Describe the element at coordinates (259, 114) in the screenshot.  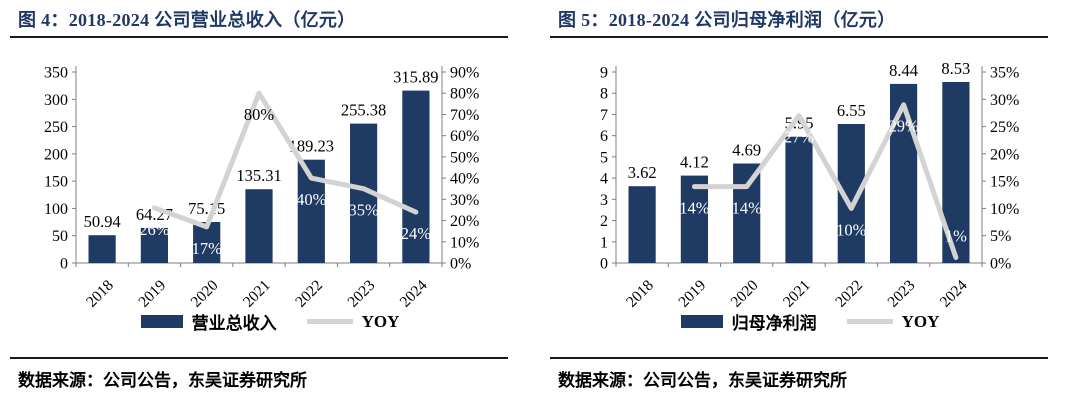
I see `yoy-value-label: 80%` at that location.